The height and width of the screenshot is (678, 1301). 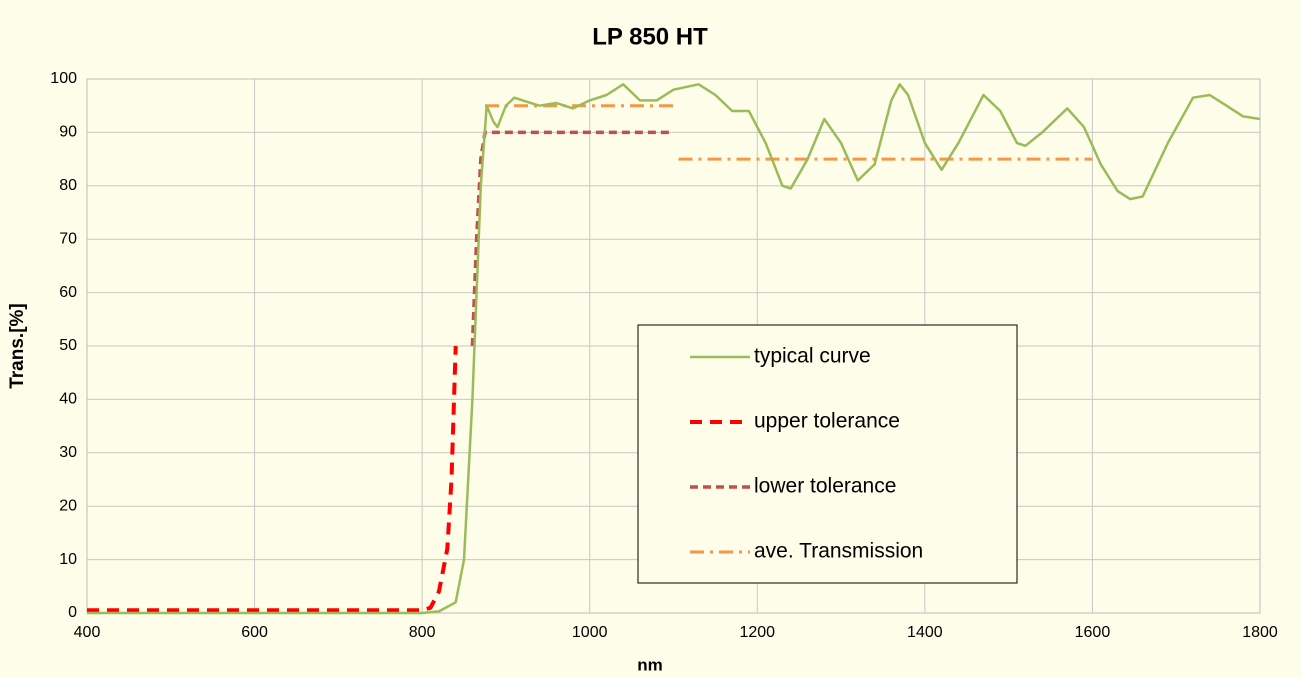 What do you see at coordinates (87, 632) in the screenshot?
I see `x-tick-label: 400` at bounding box center [87, 632].